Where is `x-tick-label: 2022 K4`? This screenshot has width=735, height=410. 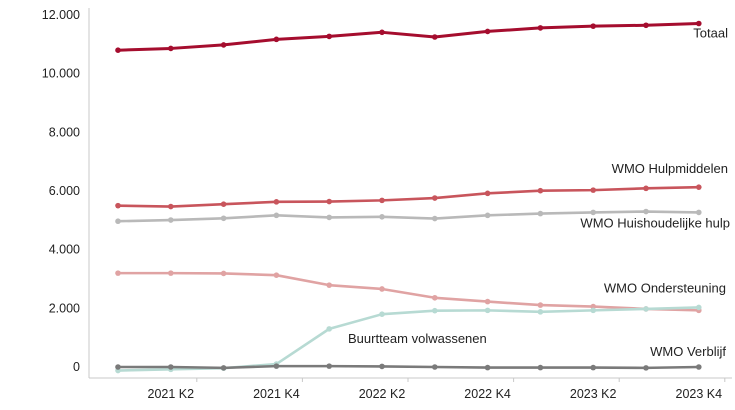 x-tick-label: 2022 K4 is located at coordinates (487, 394).